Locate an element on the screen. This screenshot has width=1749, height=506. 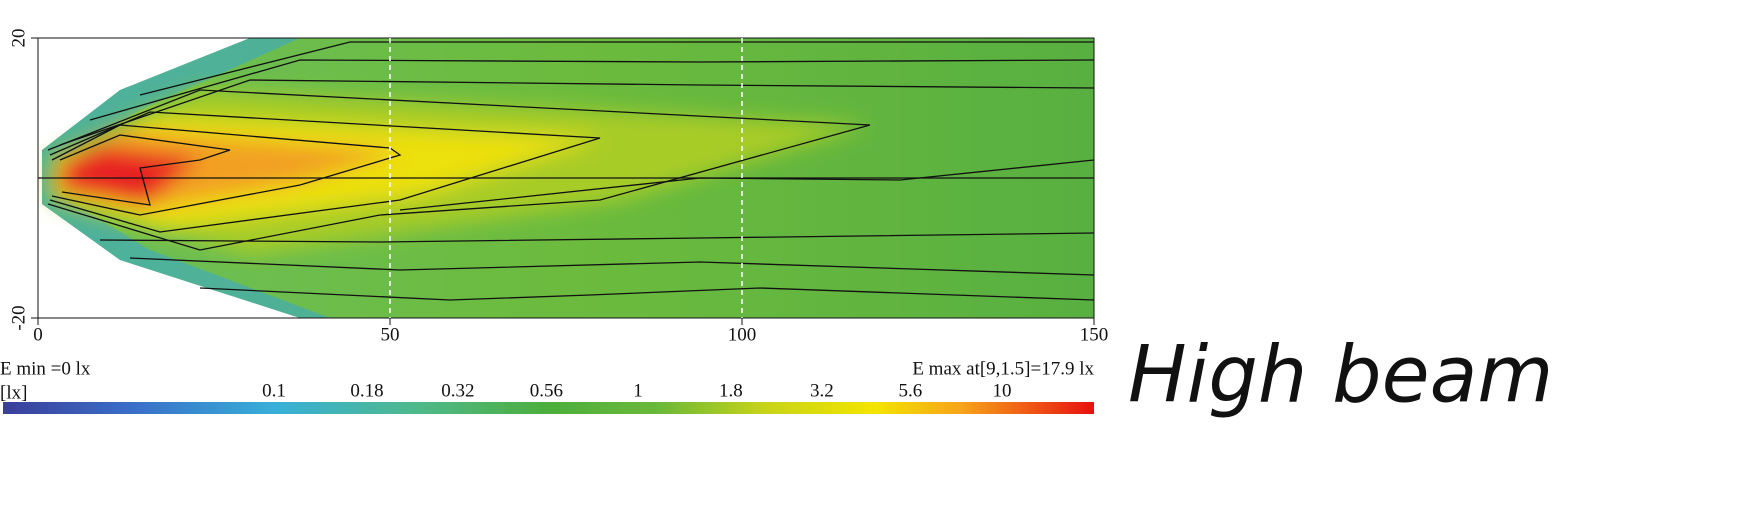
colorbar is located at coordinates (548, 408).